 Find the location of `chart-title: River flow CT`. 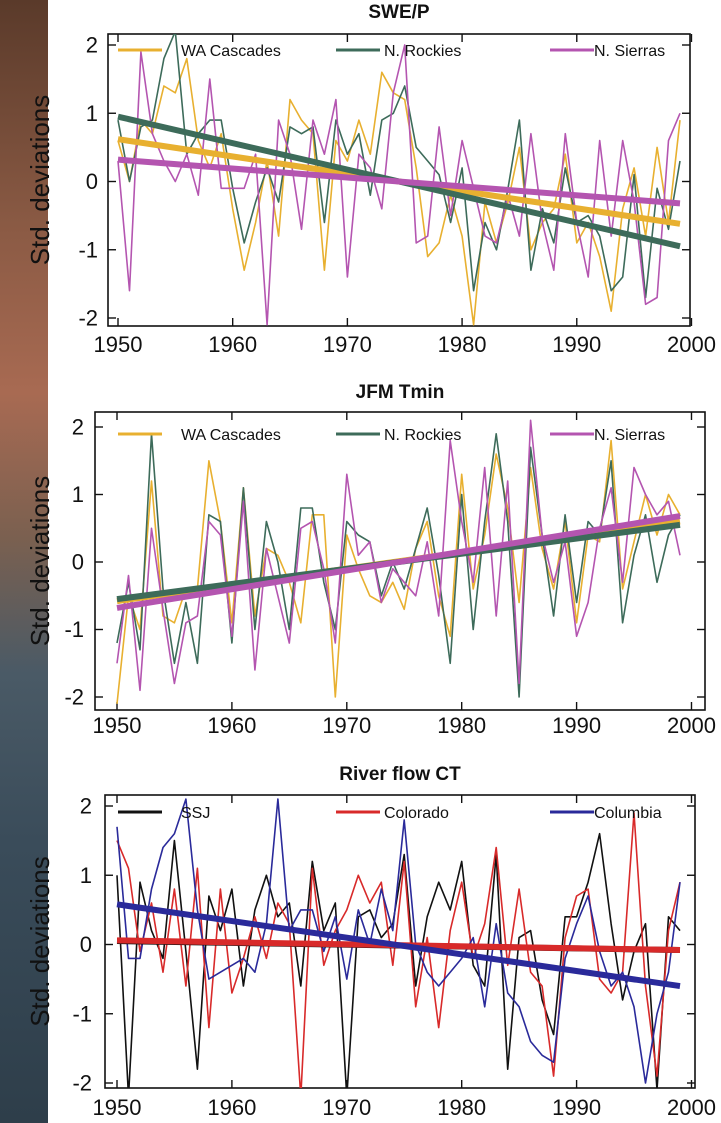

chart-title: River flow CT is located at coordinates (400, 774).